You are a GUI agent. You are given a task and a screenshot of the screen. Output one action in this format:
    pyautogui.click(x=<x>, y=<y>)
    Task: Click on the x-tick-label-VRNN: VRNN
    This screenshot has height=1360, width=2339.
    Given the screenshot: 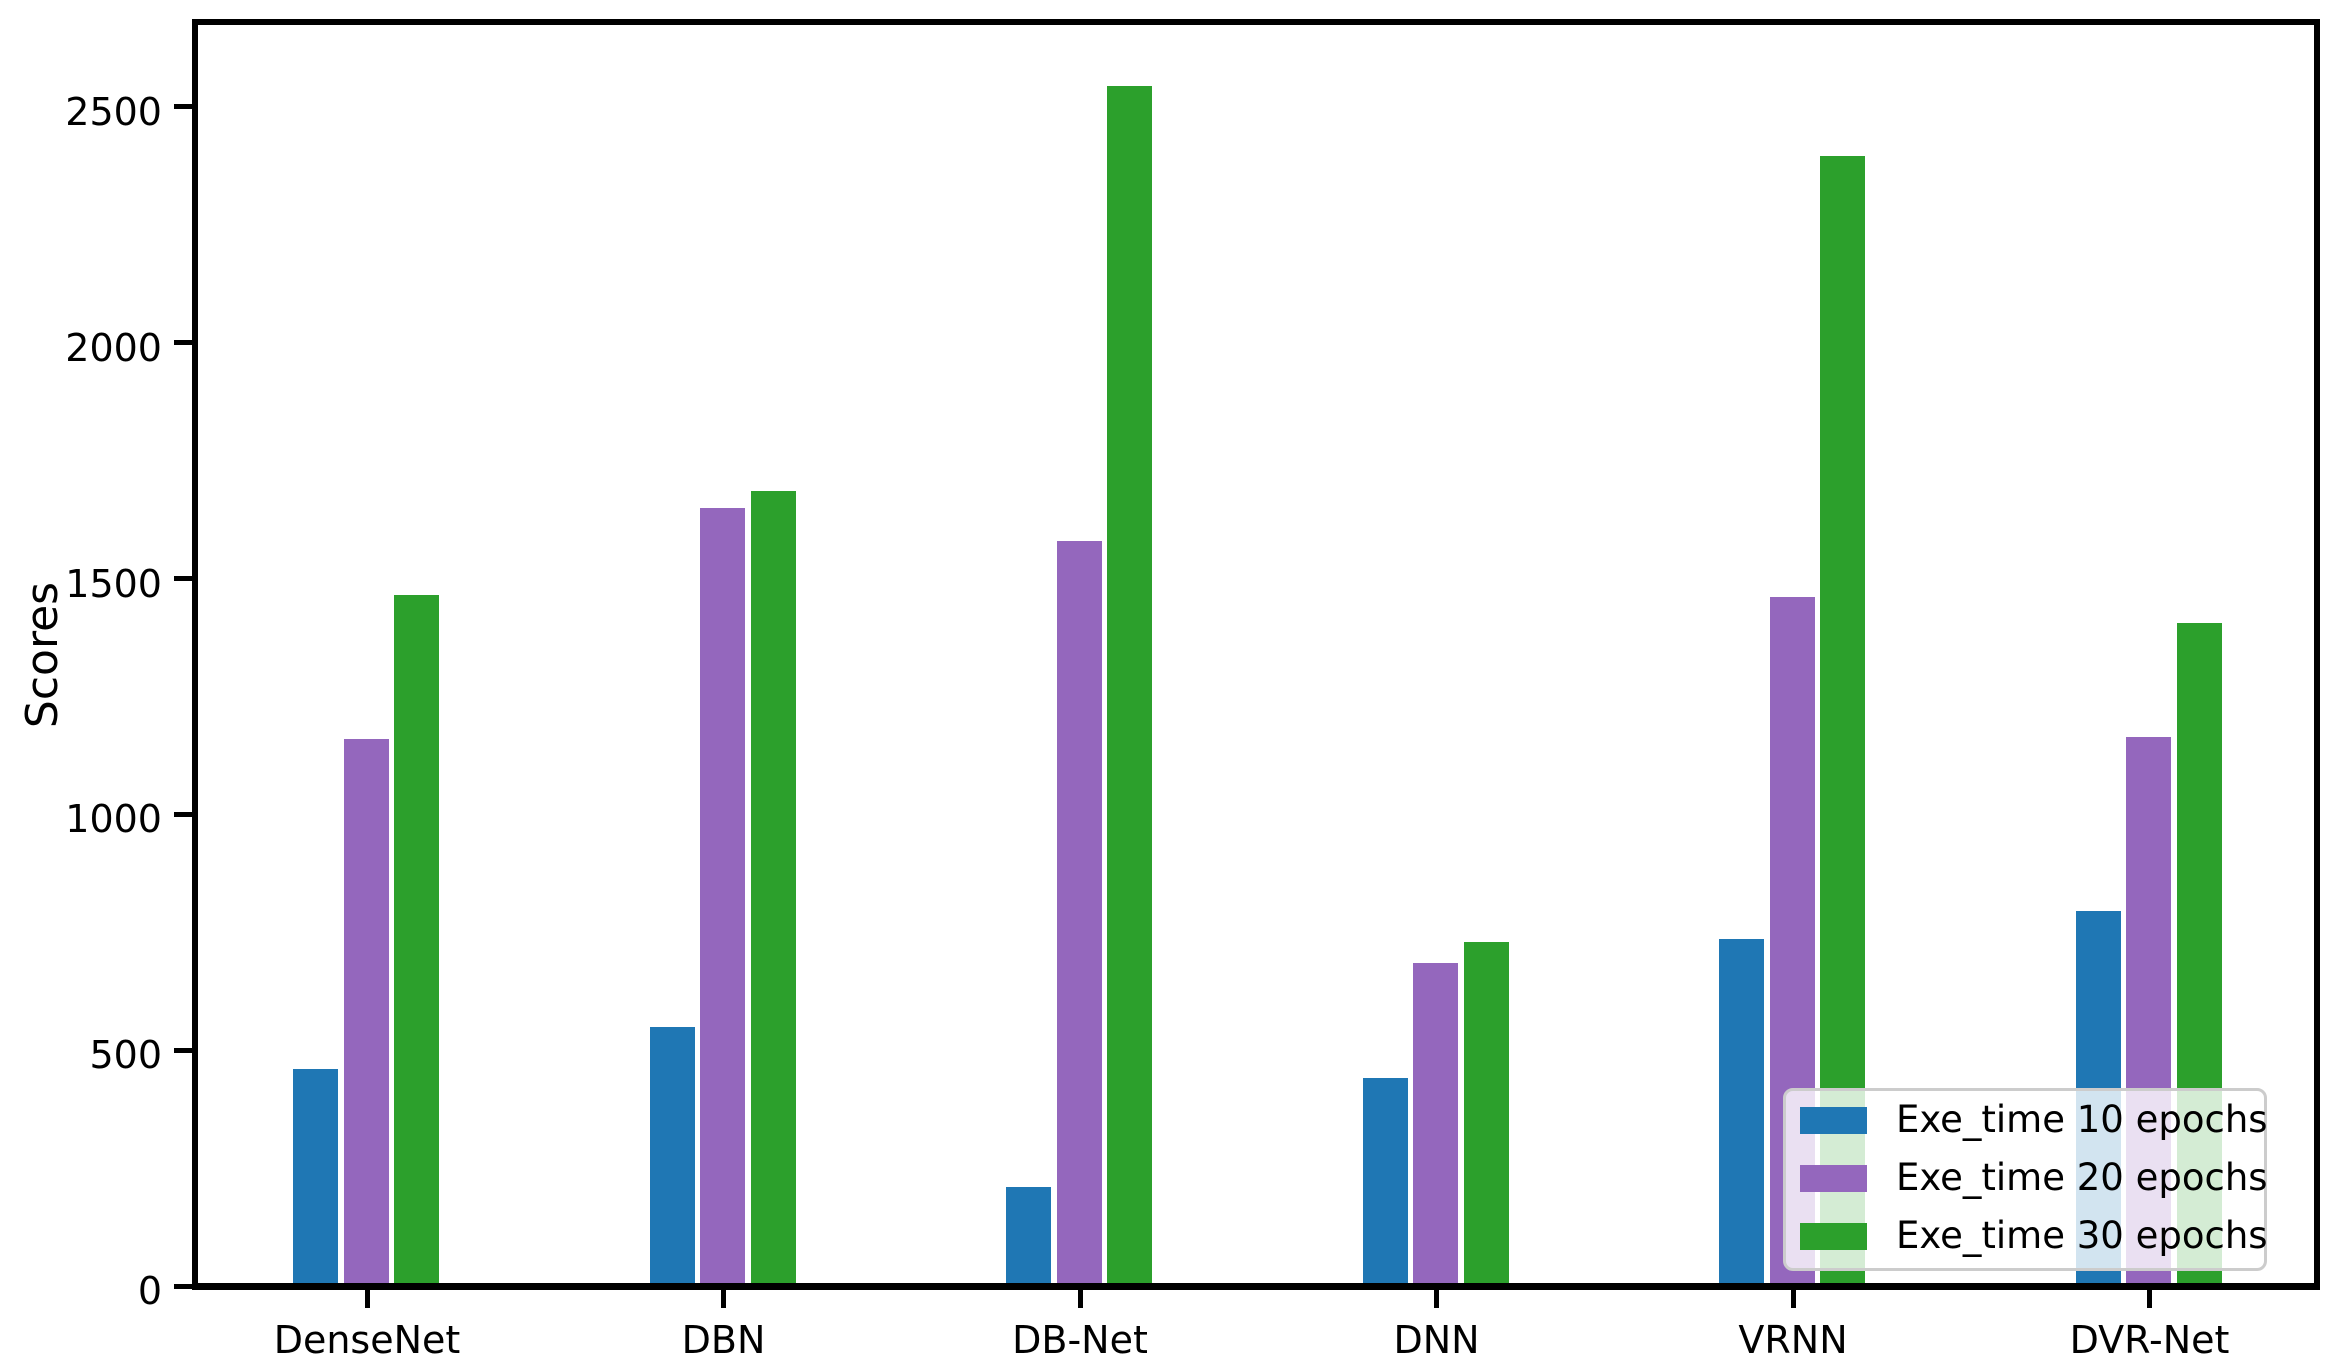 What is the action you would take?
    pyautogui.click(x=1793, y=1339)
    